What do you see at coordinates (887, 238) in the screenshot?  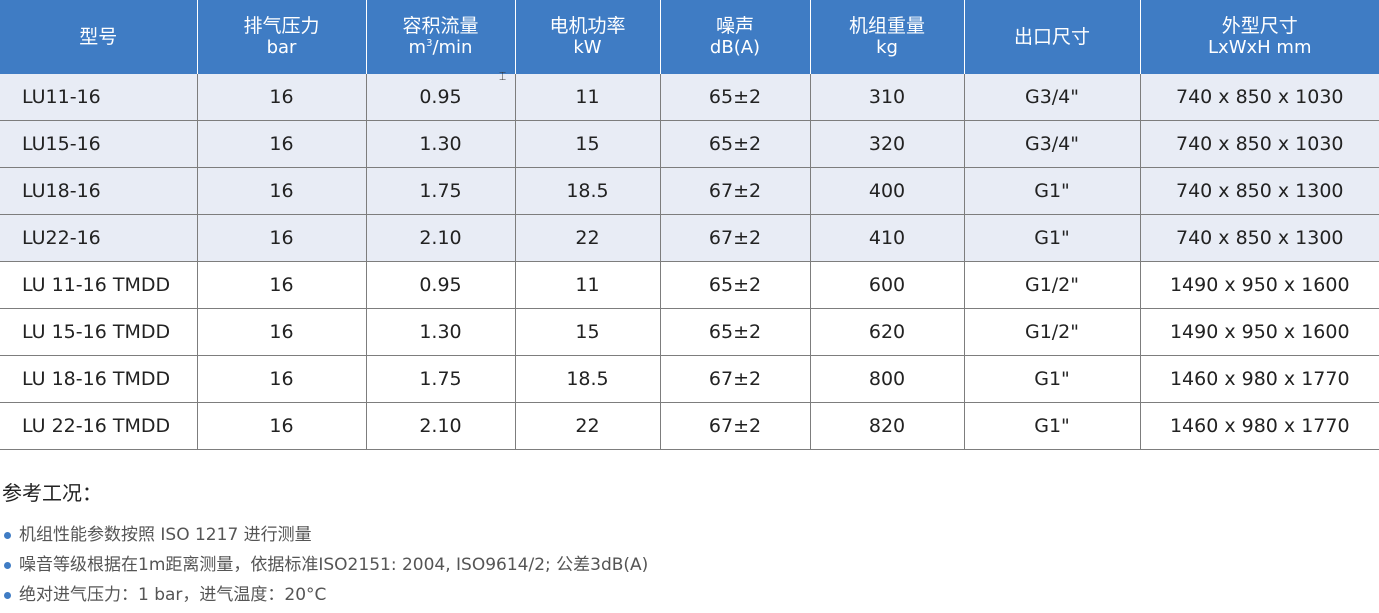 I see `cell-weight: 410` at bounding box center [887, 238].